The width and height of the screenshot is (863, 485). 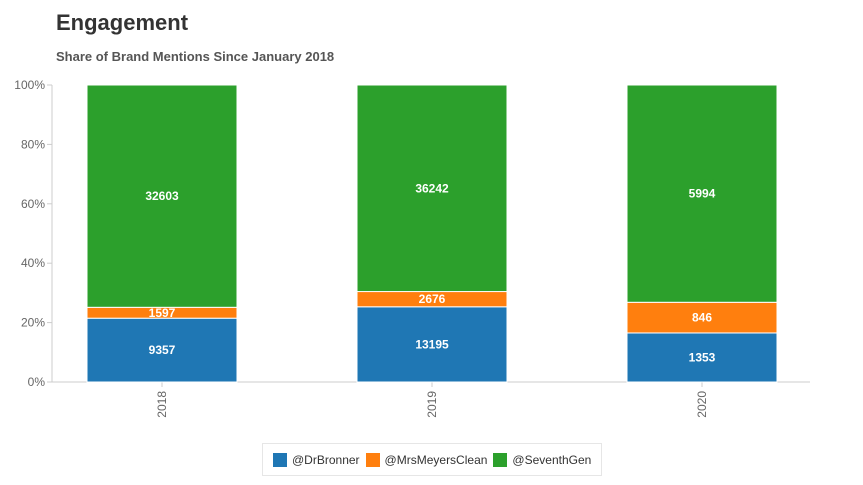 I want to click on data-label: 36242, so click(x=432, y=188).